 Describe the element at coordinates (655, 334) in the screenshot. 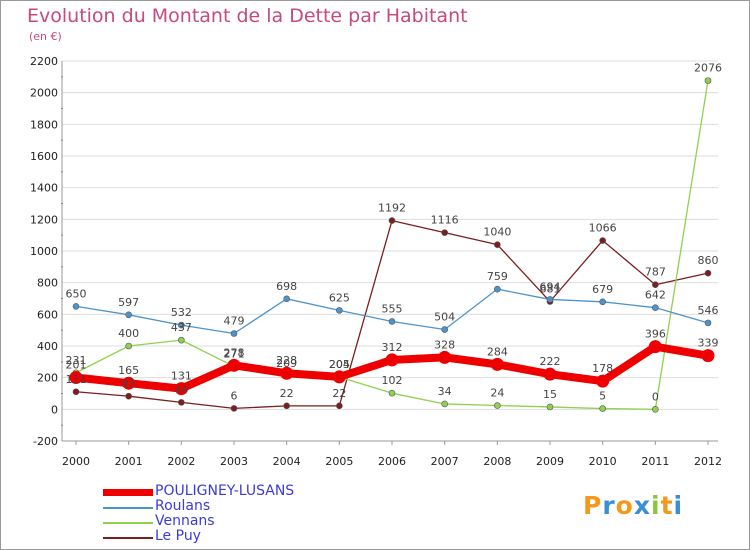

I see `data-label: 396` at that location.